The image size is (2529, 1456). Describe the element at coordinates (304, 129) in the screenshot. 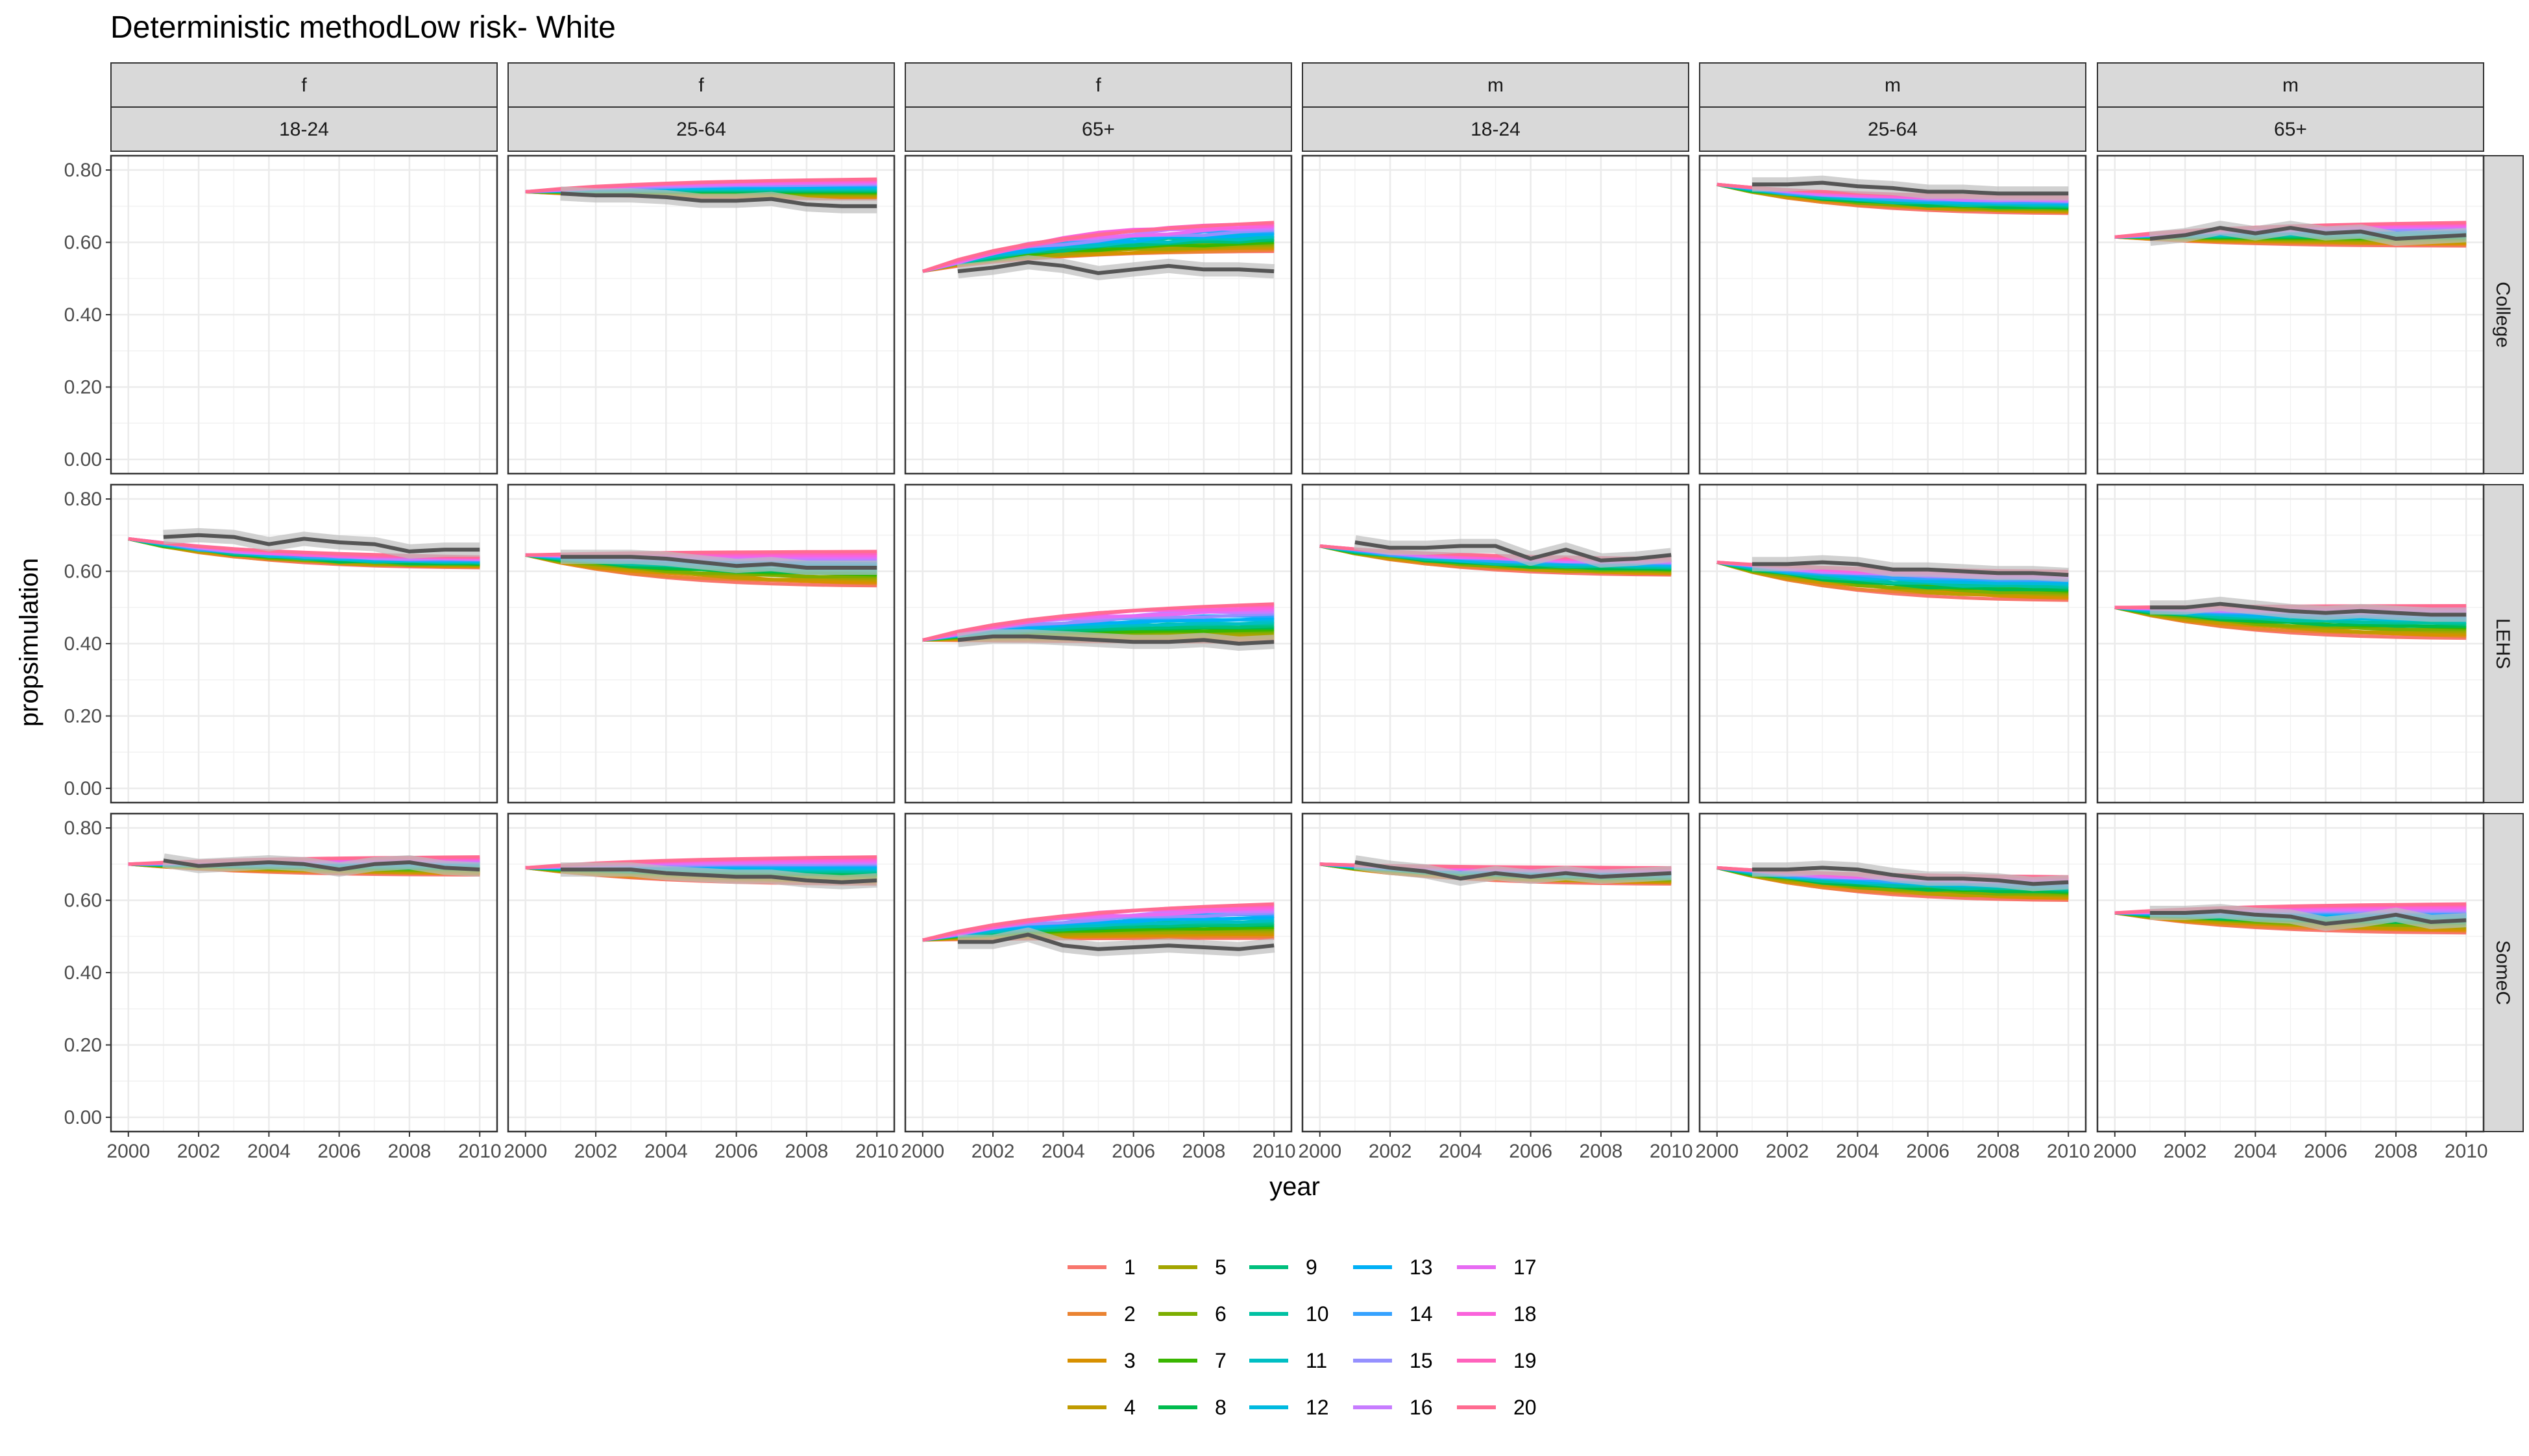

I see `strip-age-label: 18-24` at that location.